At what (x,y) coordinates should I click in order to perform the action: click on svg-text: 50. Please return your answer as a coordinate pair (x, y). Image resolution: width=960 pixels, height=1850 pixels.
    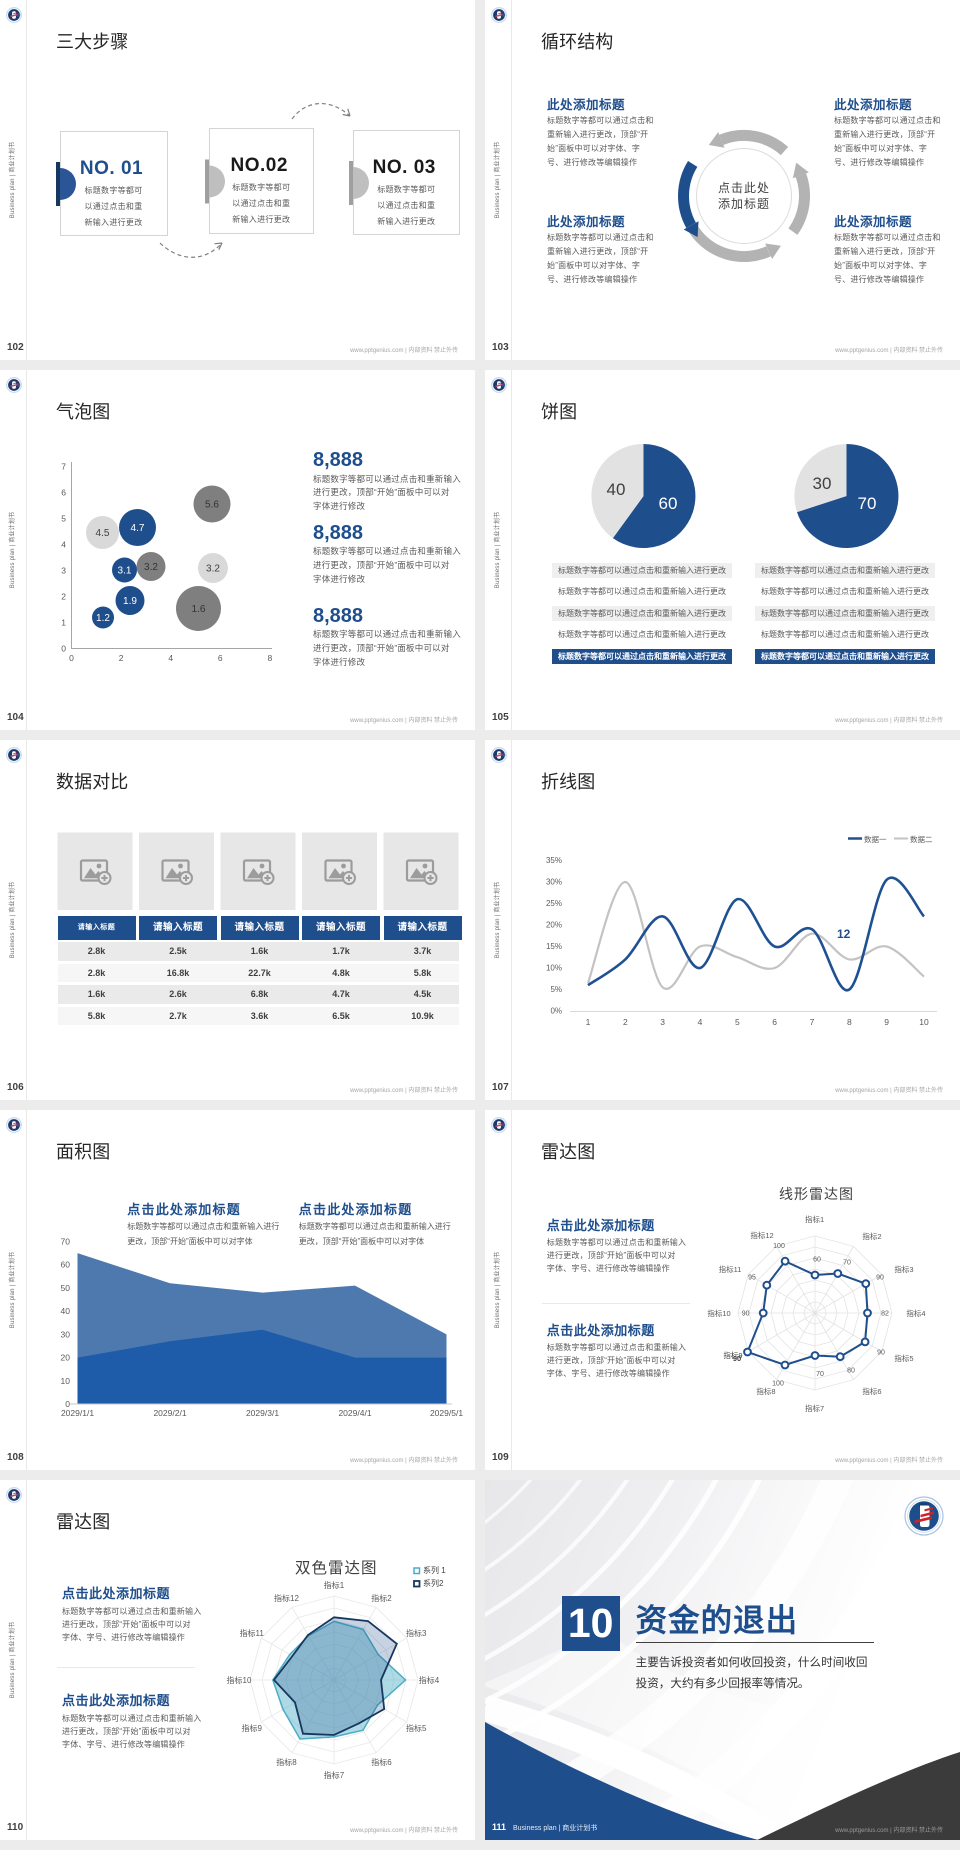
    Looking at the image, I should click on (66, 1288).